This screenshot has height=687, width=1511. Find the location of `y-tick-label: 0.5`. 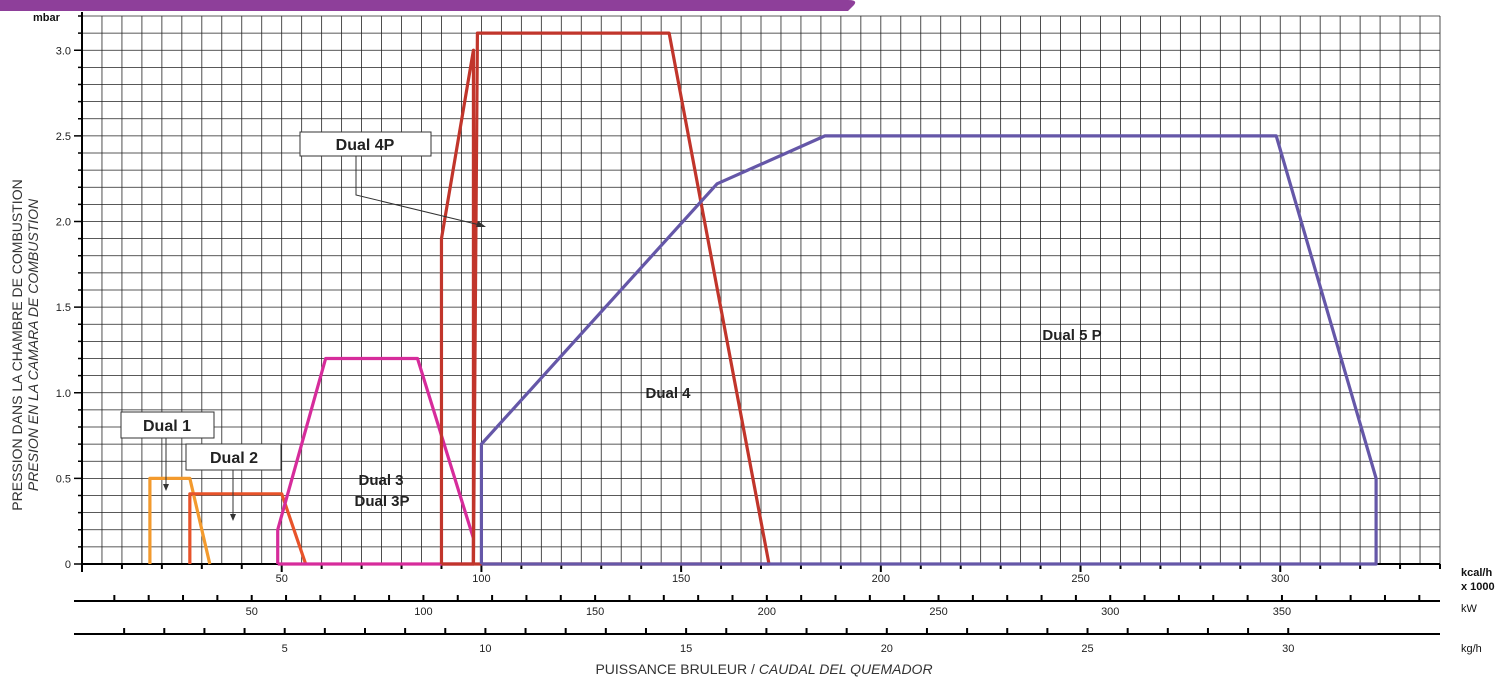

y-tick-label: 0.5 is located at coordinates (63, 479).